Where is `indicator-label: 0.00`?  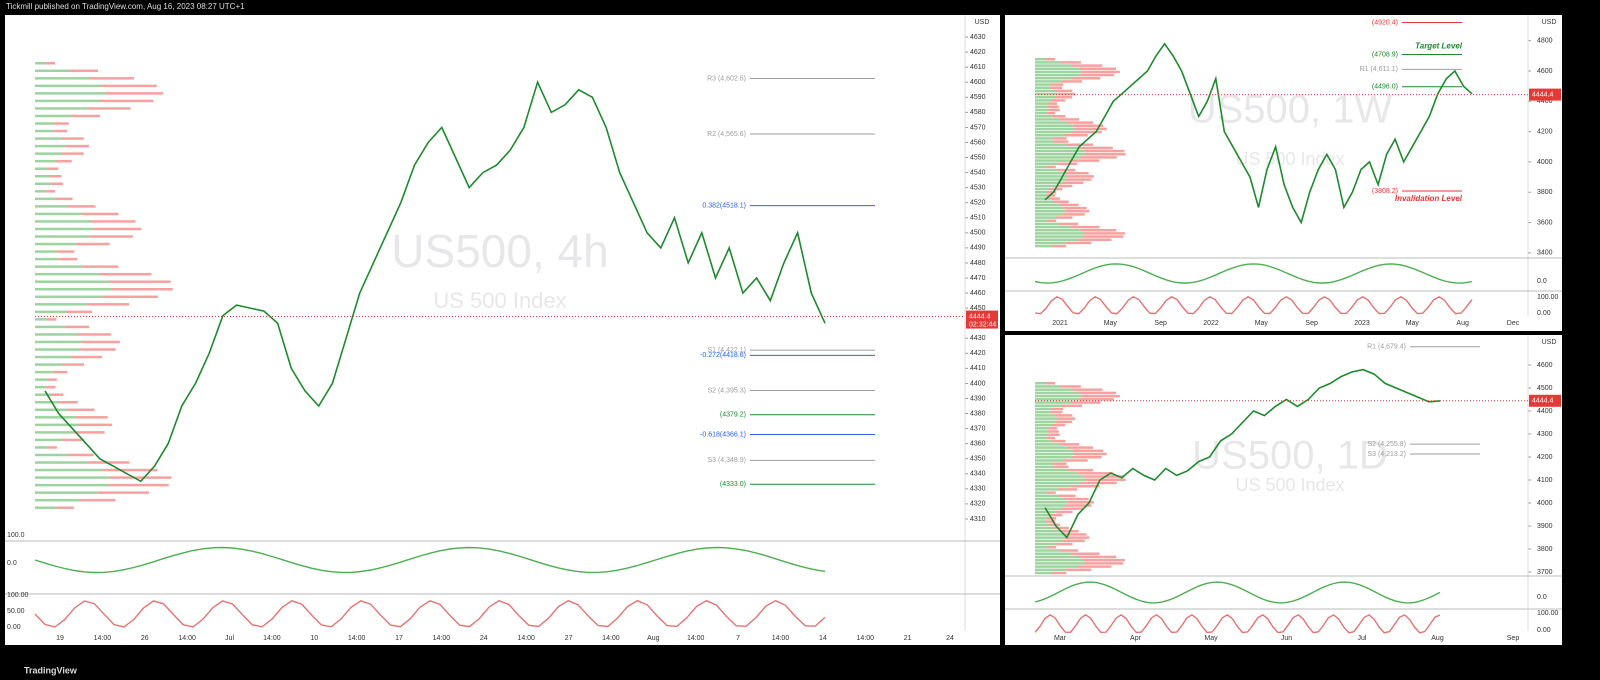 indicator-label: 0.00 is located at coordinates (1544, 313).